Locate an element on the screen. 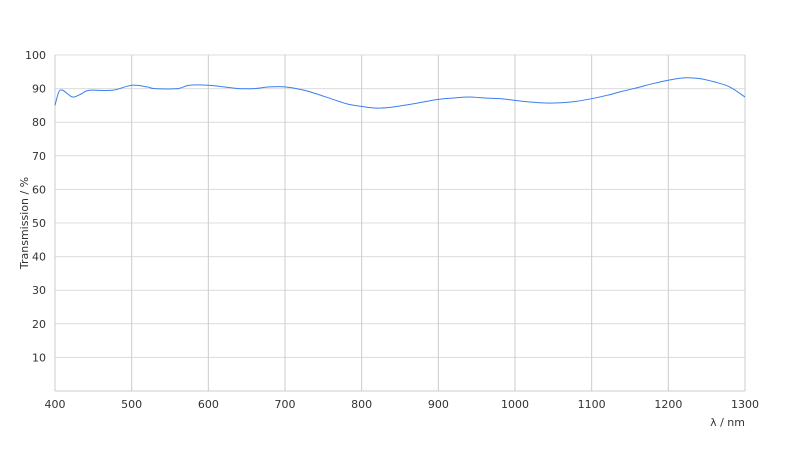 The height and width of the screenshot is (450, 800). x-tick-label: 1000 is located at coordinates (515, 404).